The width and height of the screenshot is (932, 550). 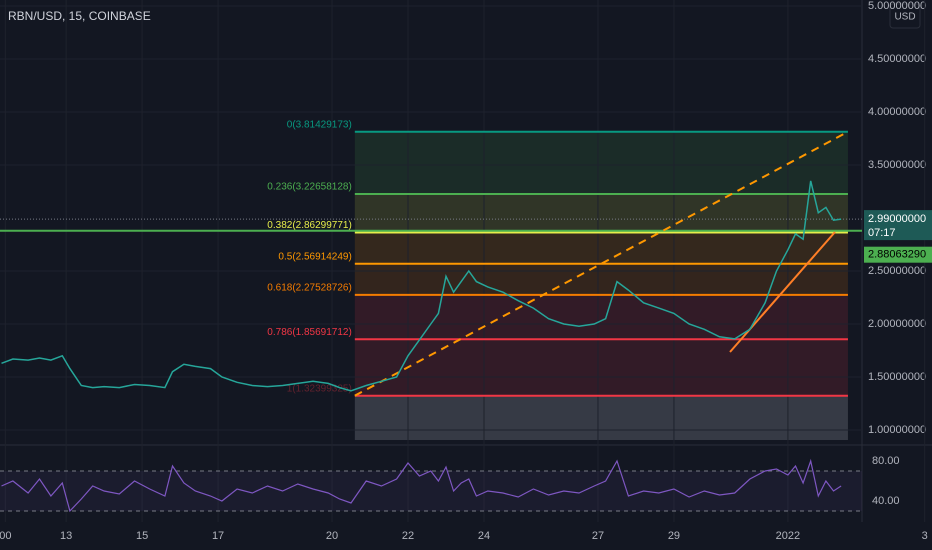 What do you see at coordinates (898, 225) in the screenshot?
I see `last-price-tag` at bounding box center [898, 225].